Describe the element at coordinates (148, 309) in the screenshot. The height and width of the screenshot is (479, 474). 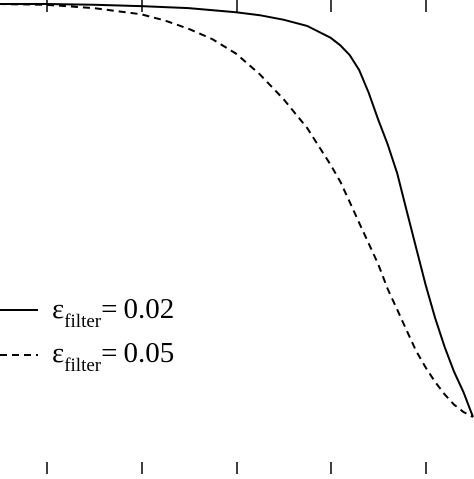
I see `legend-value-1: 0.02` at that location.